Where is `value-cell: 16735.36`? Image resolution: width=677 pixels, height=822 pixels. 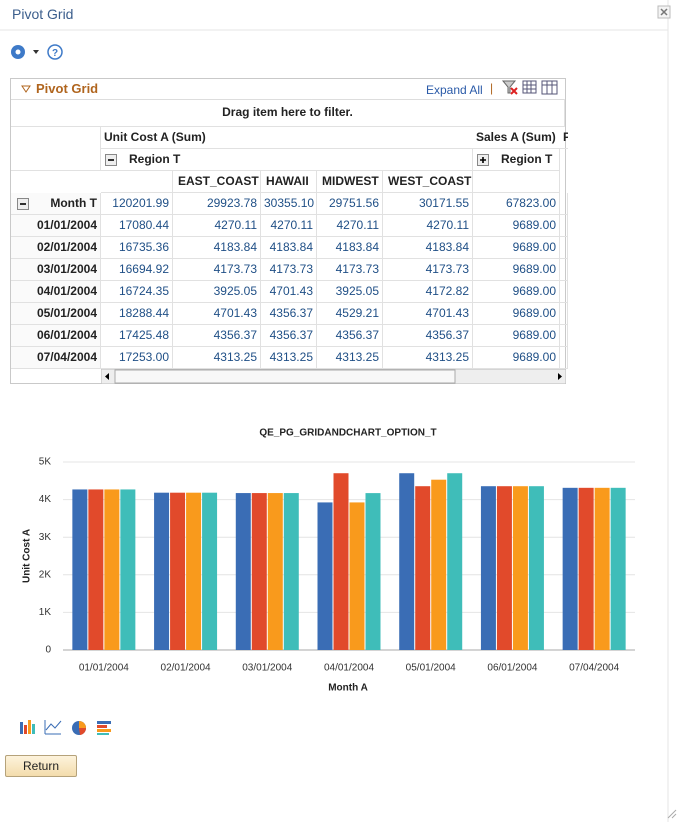 value-cell: 16735.36 is located at coordinates (137, 248).